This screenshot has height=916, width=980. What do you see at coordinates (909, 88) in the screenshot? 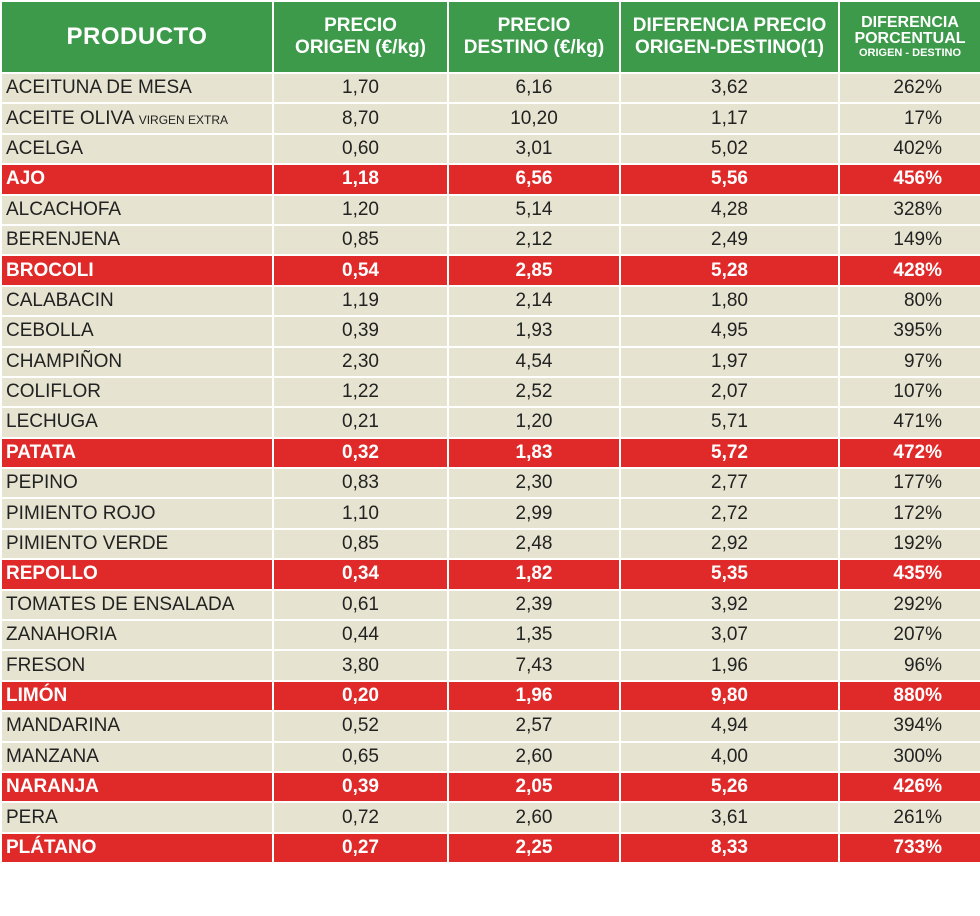
I see `cell-porcentaje: 262%` at bounding box center [909, 88].